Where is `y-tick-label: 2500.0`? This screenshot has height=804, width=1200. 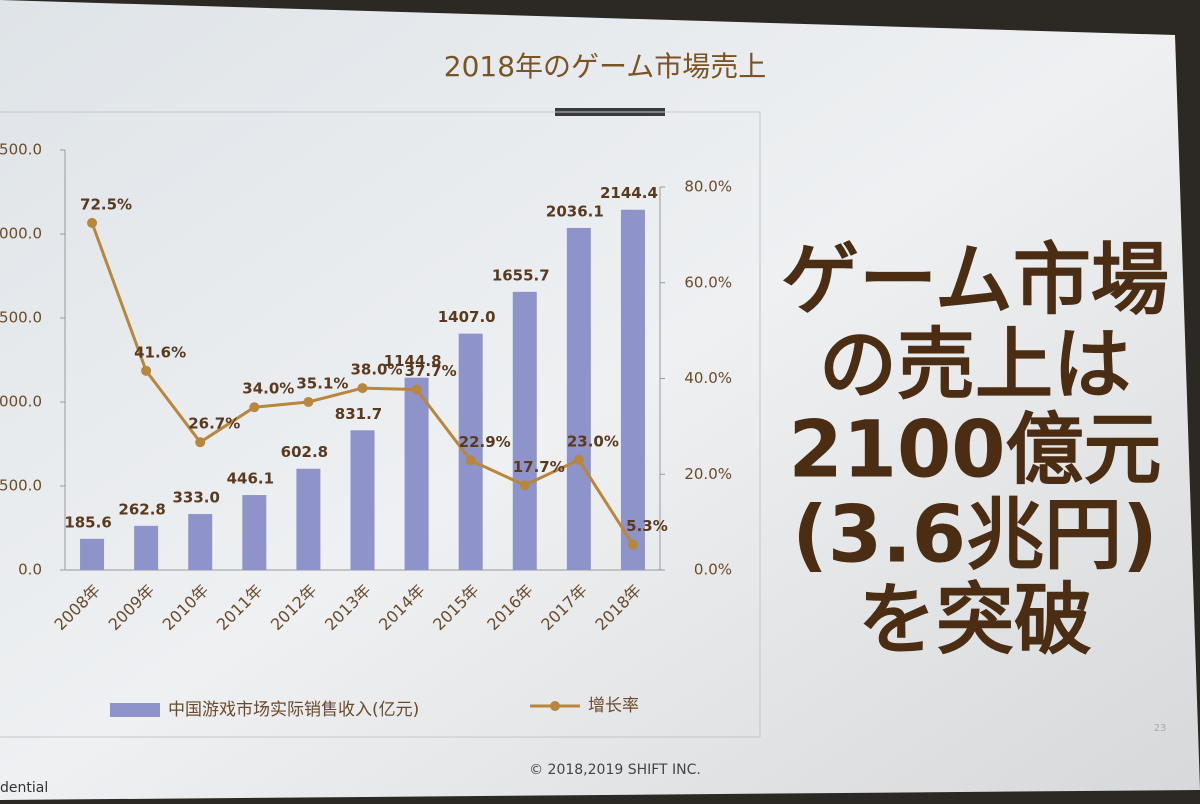
y-tick-label: 2500.0 is located at coordinates (21, 150).